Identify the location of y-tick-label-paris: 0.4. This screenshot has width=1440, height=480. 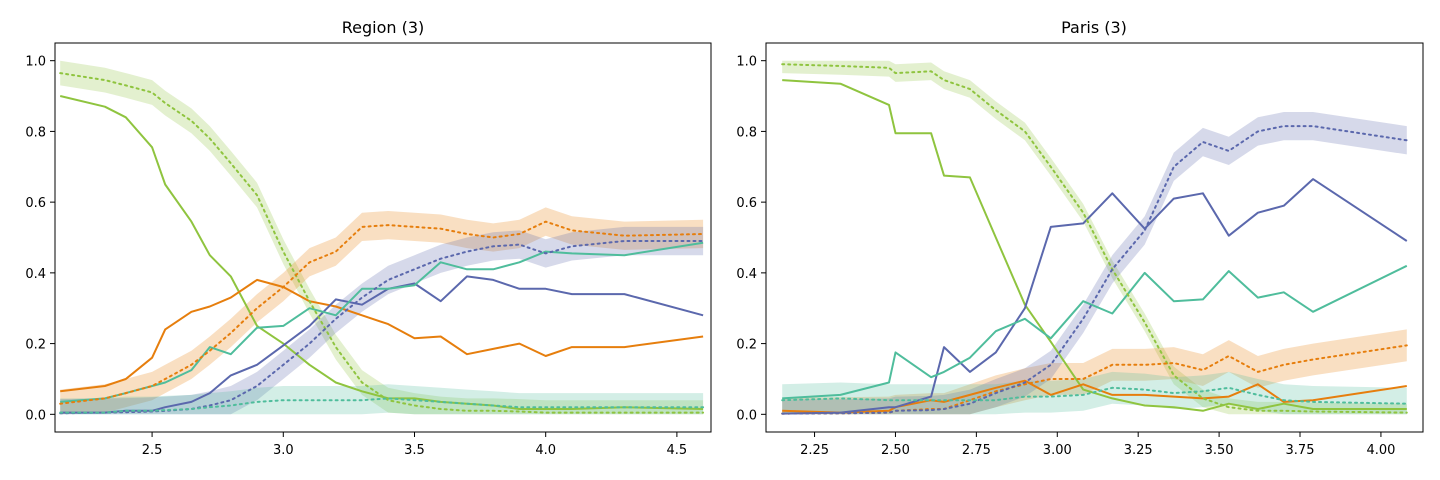
(746, 274).